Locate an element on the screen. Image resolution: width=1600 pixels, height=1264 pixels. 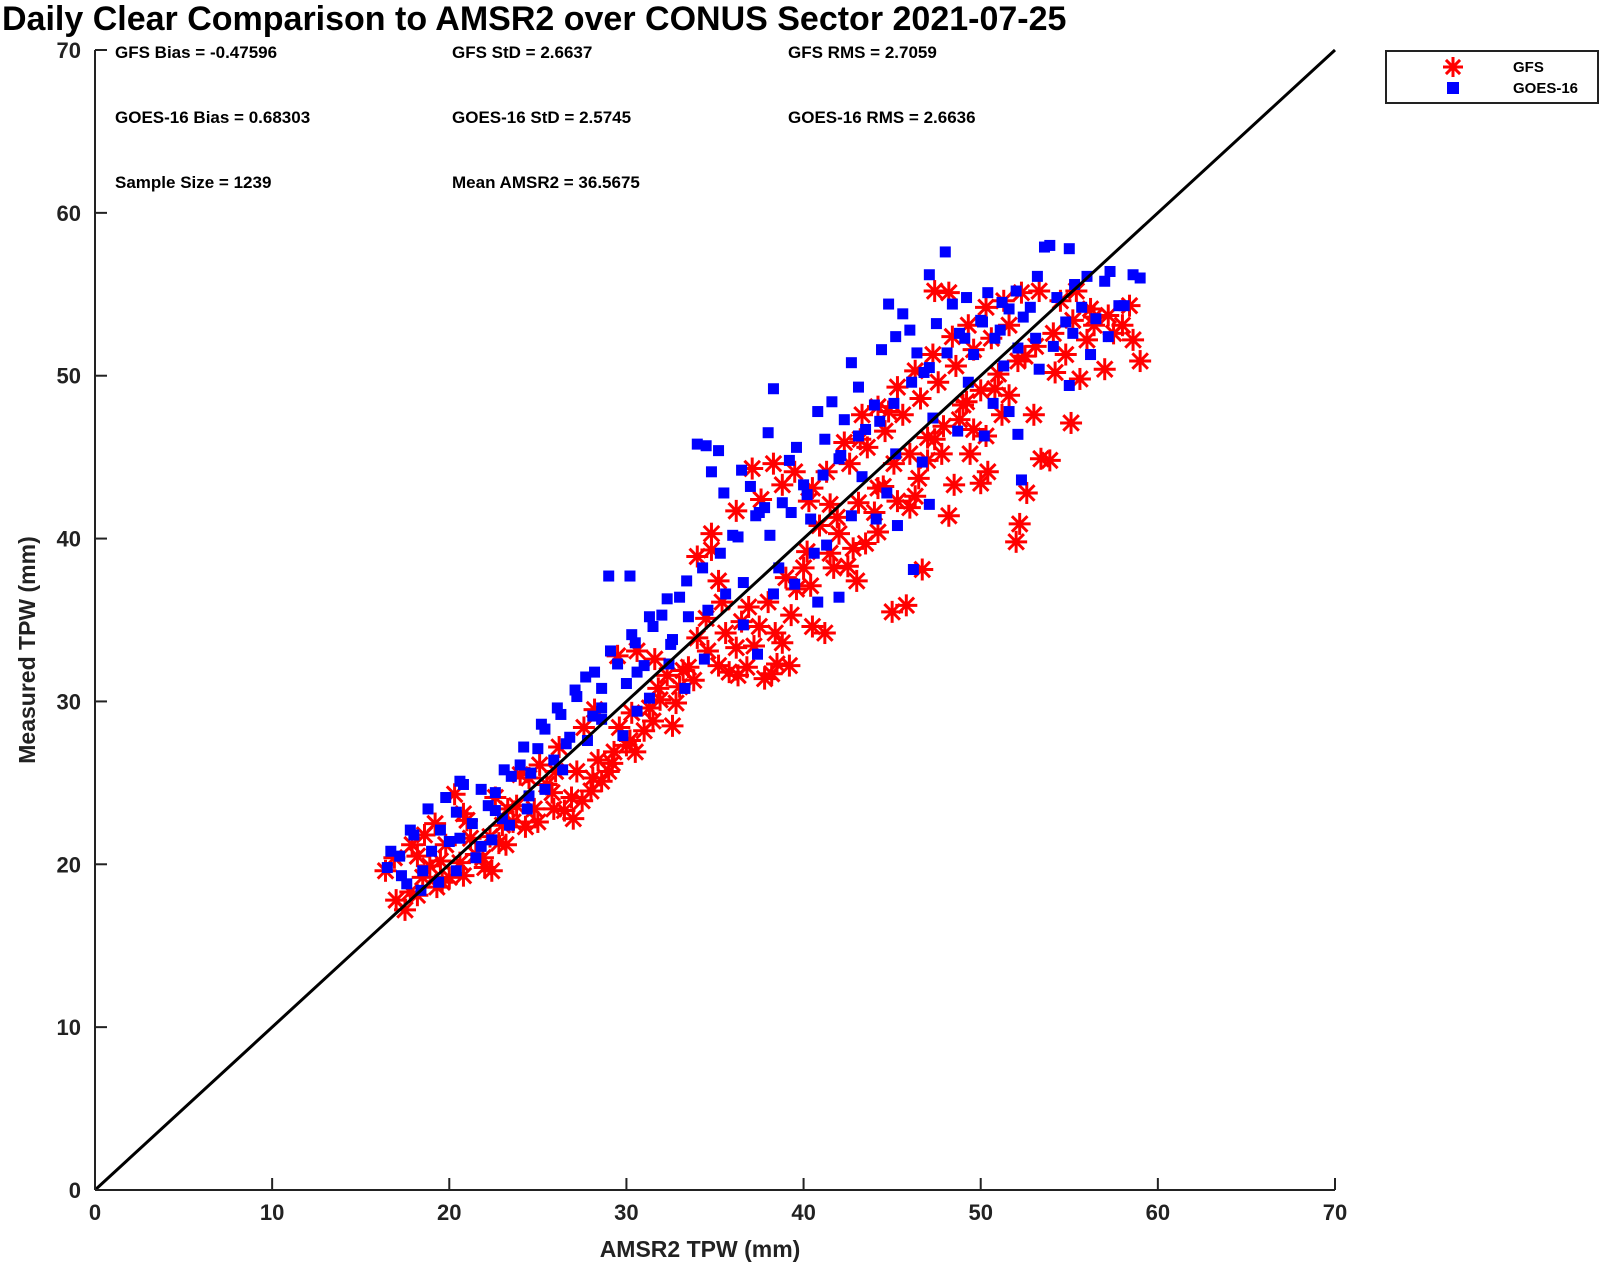
y-tick-label: 20 is located at coordinates (69, 864).